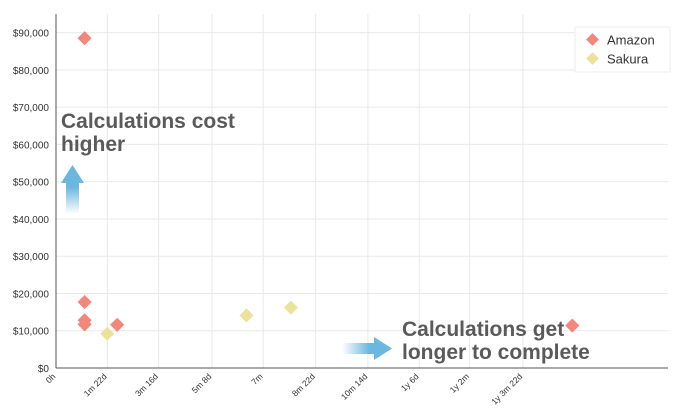 The image size is (682, 408). I want to click on annotation-time-line1: Calculations get, so click(483, 329).